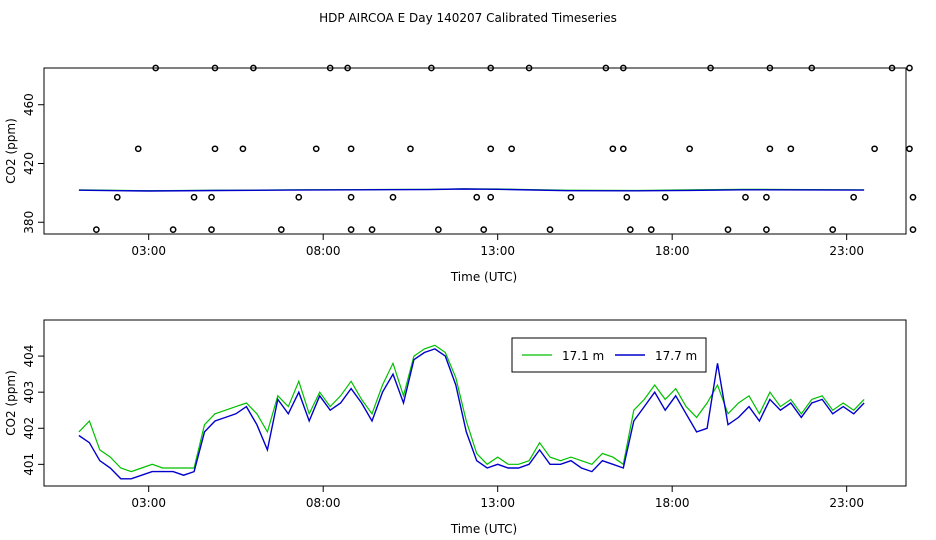  I want to click on top-x-tick-label: 23:00, so click(846, 251).